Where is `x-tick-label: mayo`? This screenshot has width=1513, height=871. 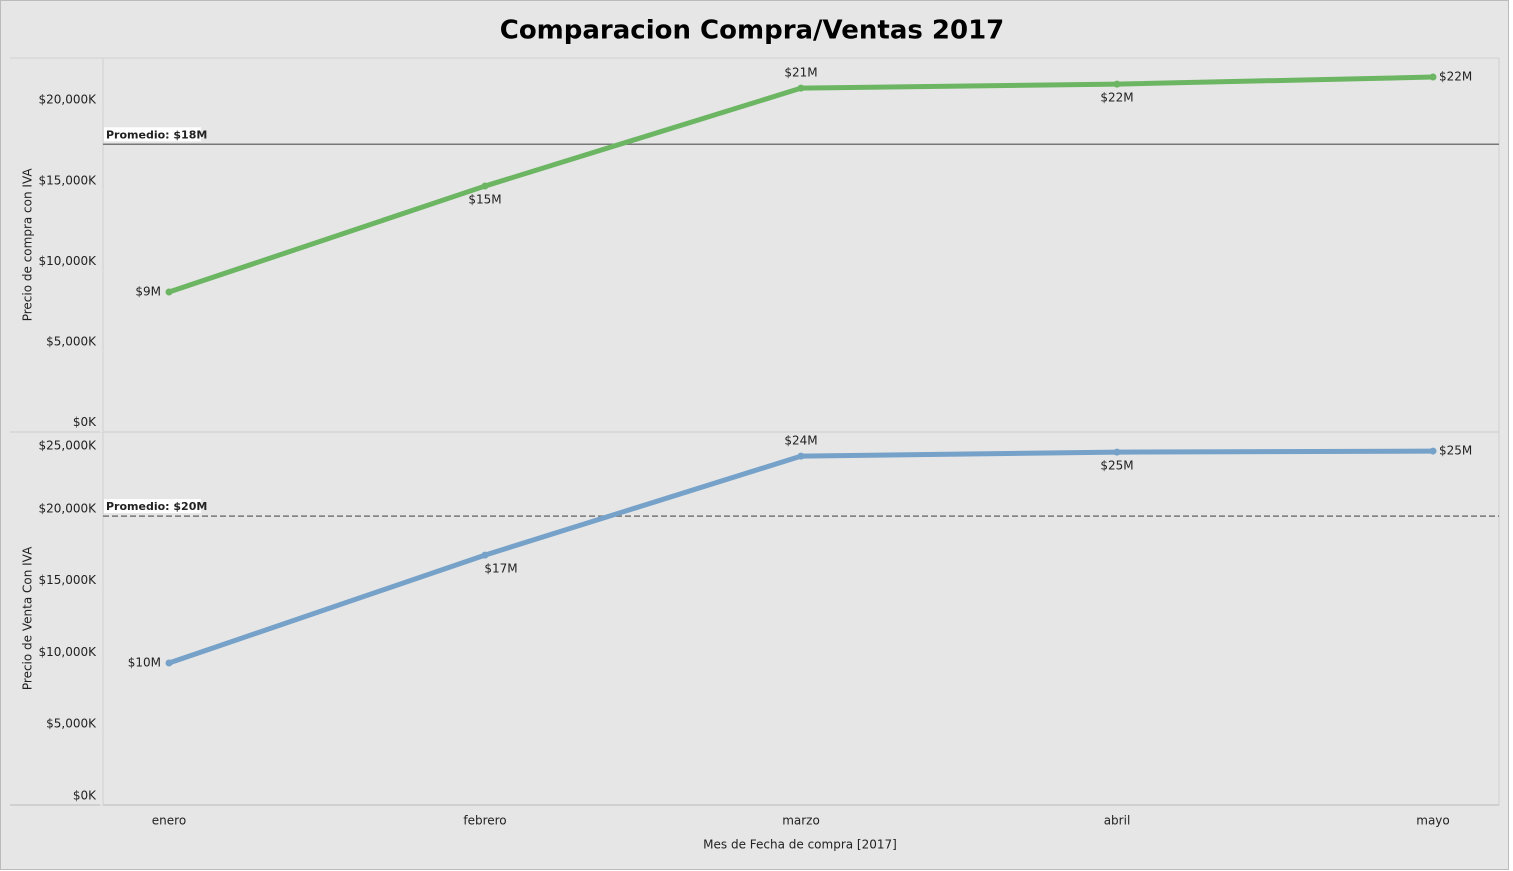
x-tick-label: mayo is located at coordinates (1433, 821).